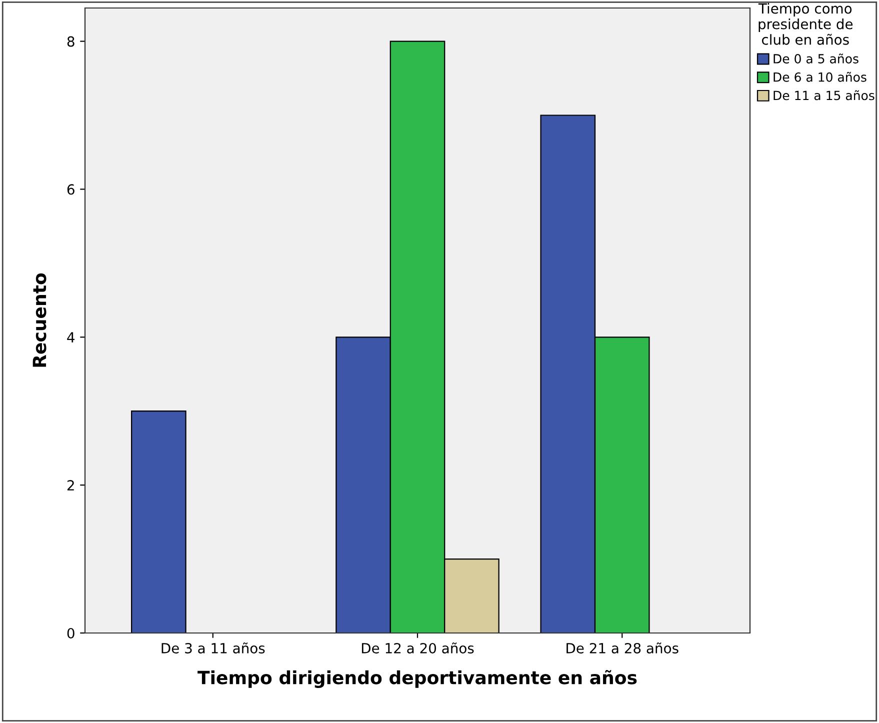 The height and width of the screenshot is (723, 879). What do you see at coordinates (70, 633) in the screenshot?
I see `y-tick-label: 0` at bounding box center [70, 633].